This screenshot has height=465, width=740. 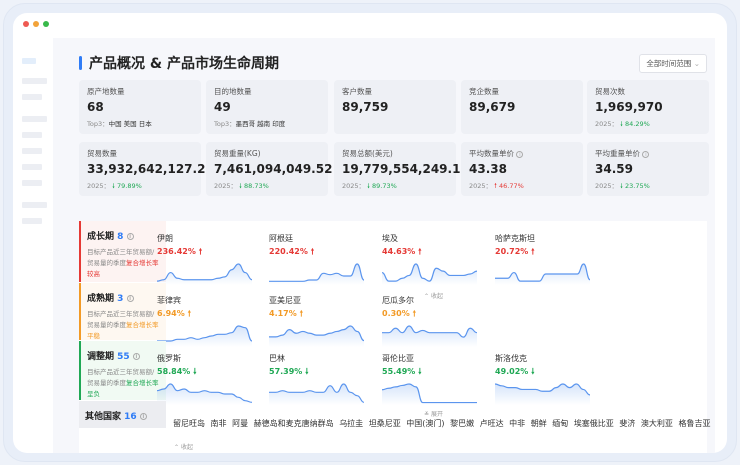 I want to click on country-trend-card: 菲律宾 6.94% 🠕, so click(x=207, y=321).